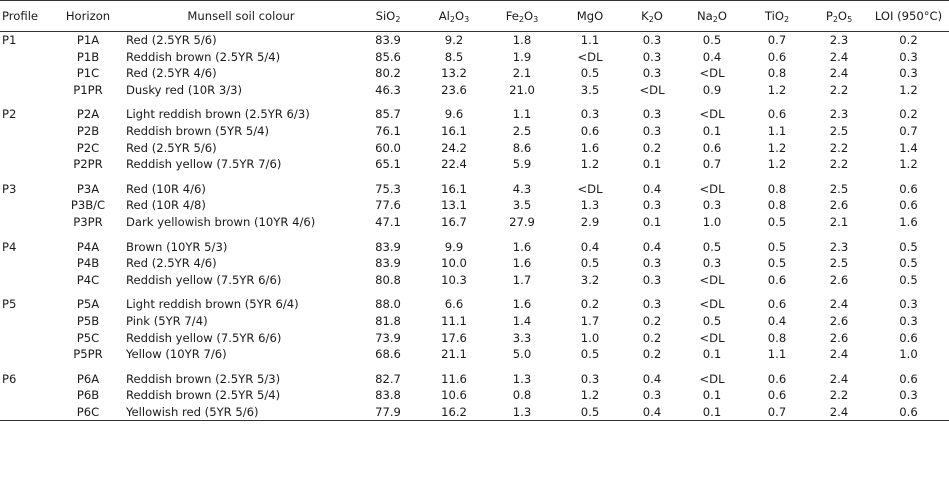  What do you see at coordinates (388, 73) in the screenshot?
I see `cell-sio2: 80.2` at bounding box center [388, 73].